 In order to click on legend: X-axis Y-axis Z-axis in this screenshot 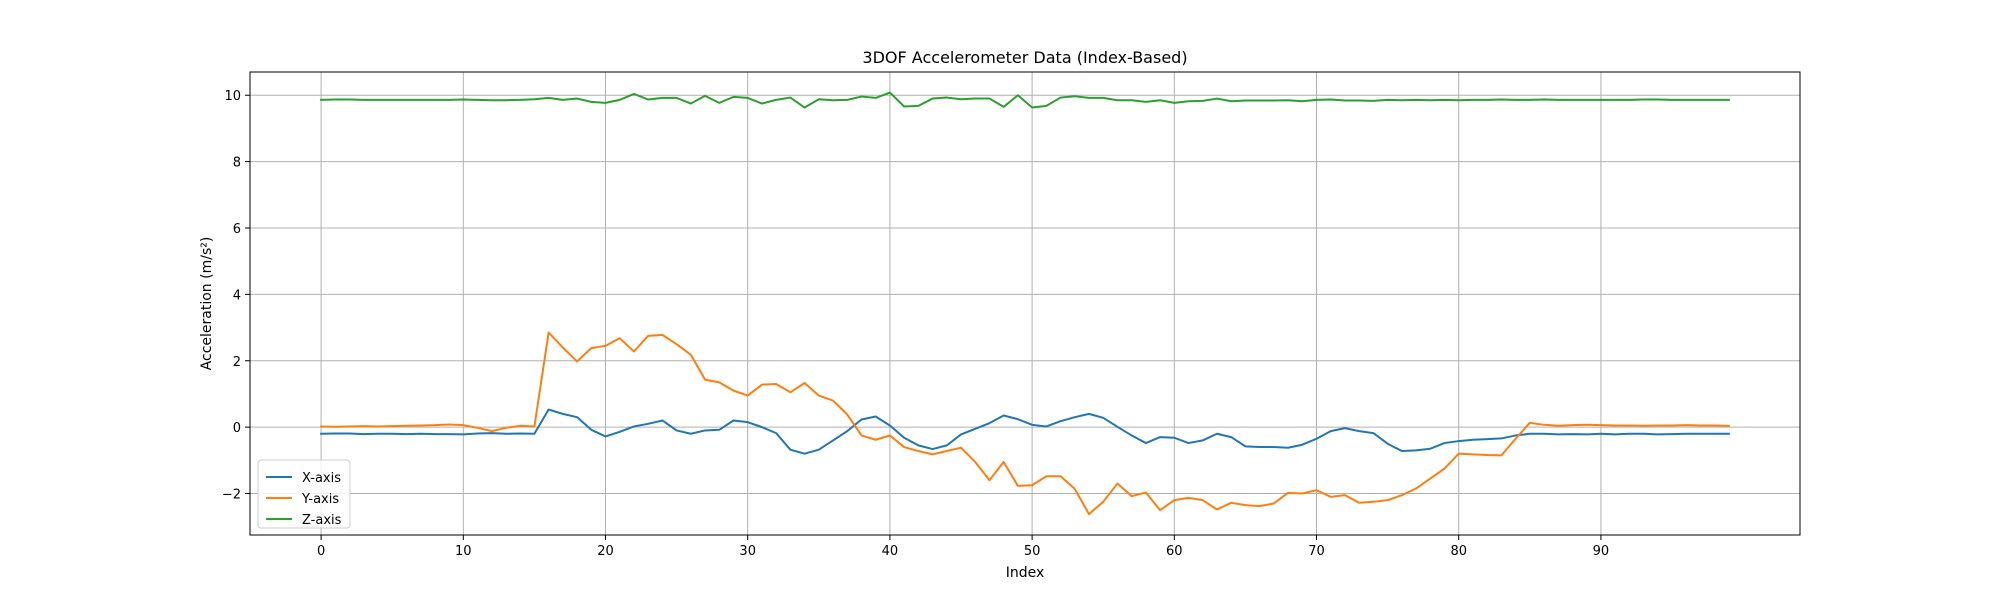, I will do `click(304, 494)`.